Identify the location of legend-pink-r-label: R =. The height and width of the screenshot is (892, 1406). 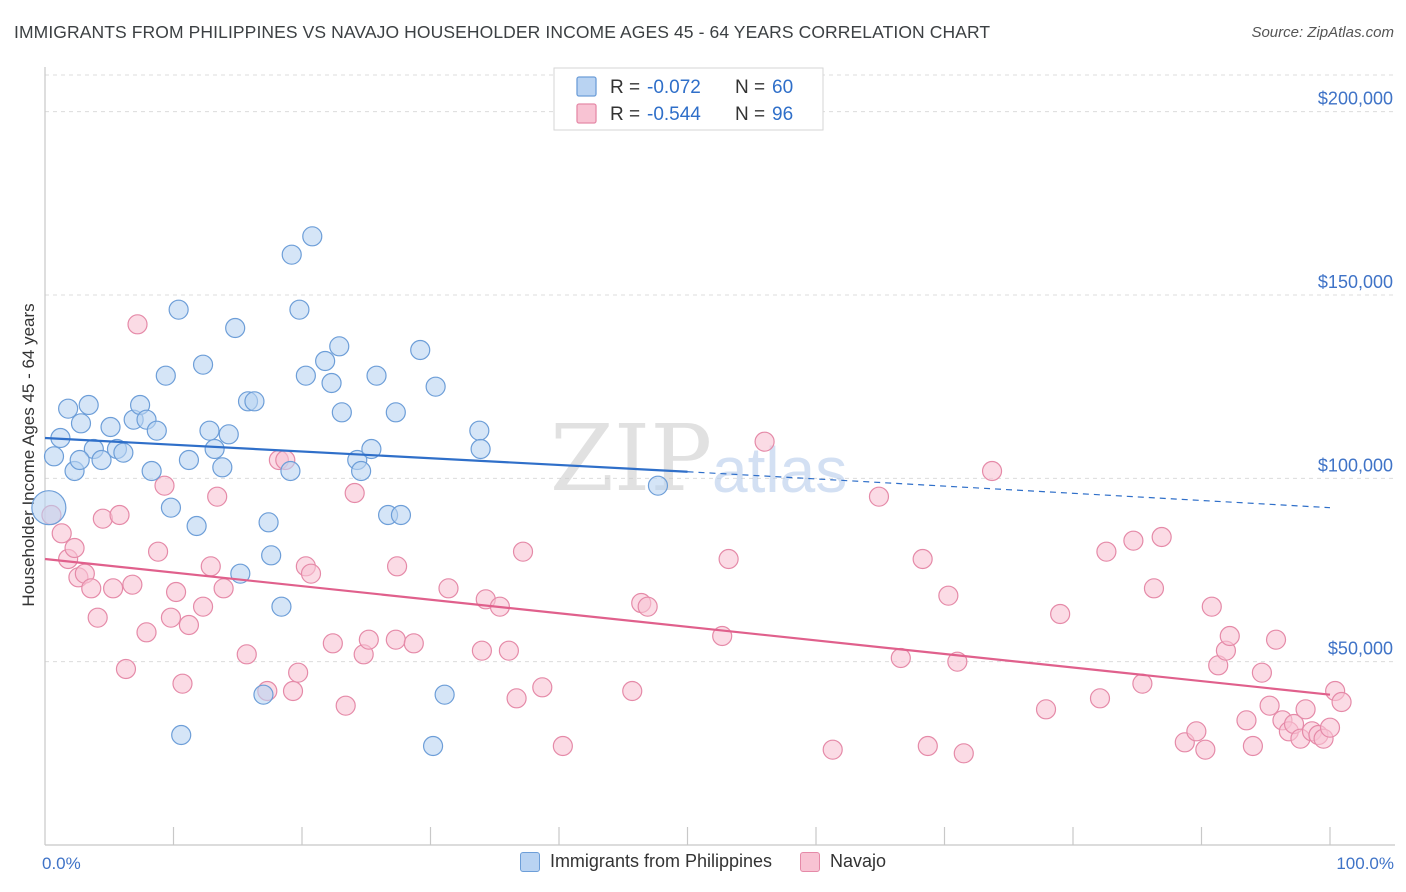
(627, 114).